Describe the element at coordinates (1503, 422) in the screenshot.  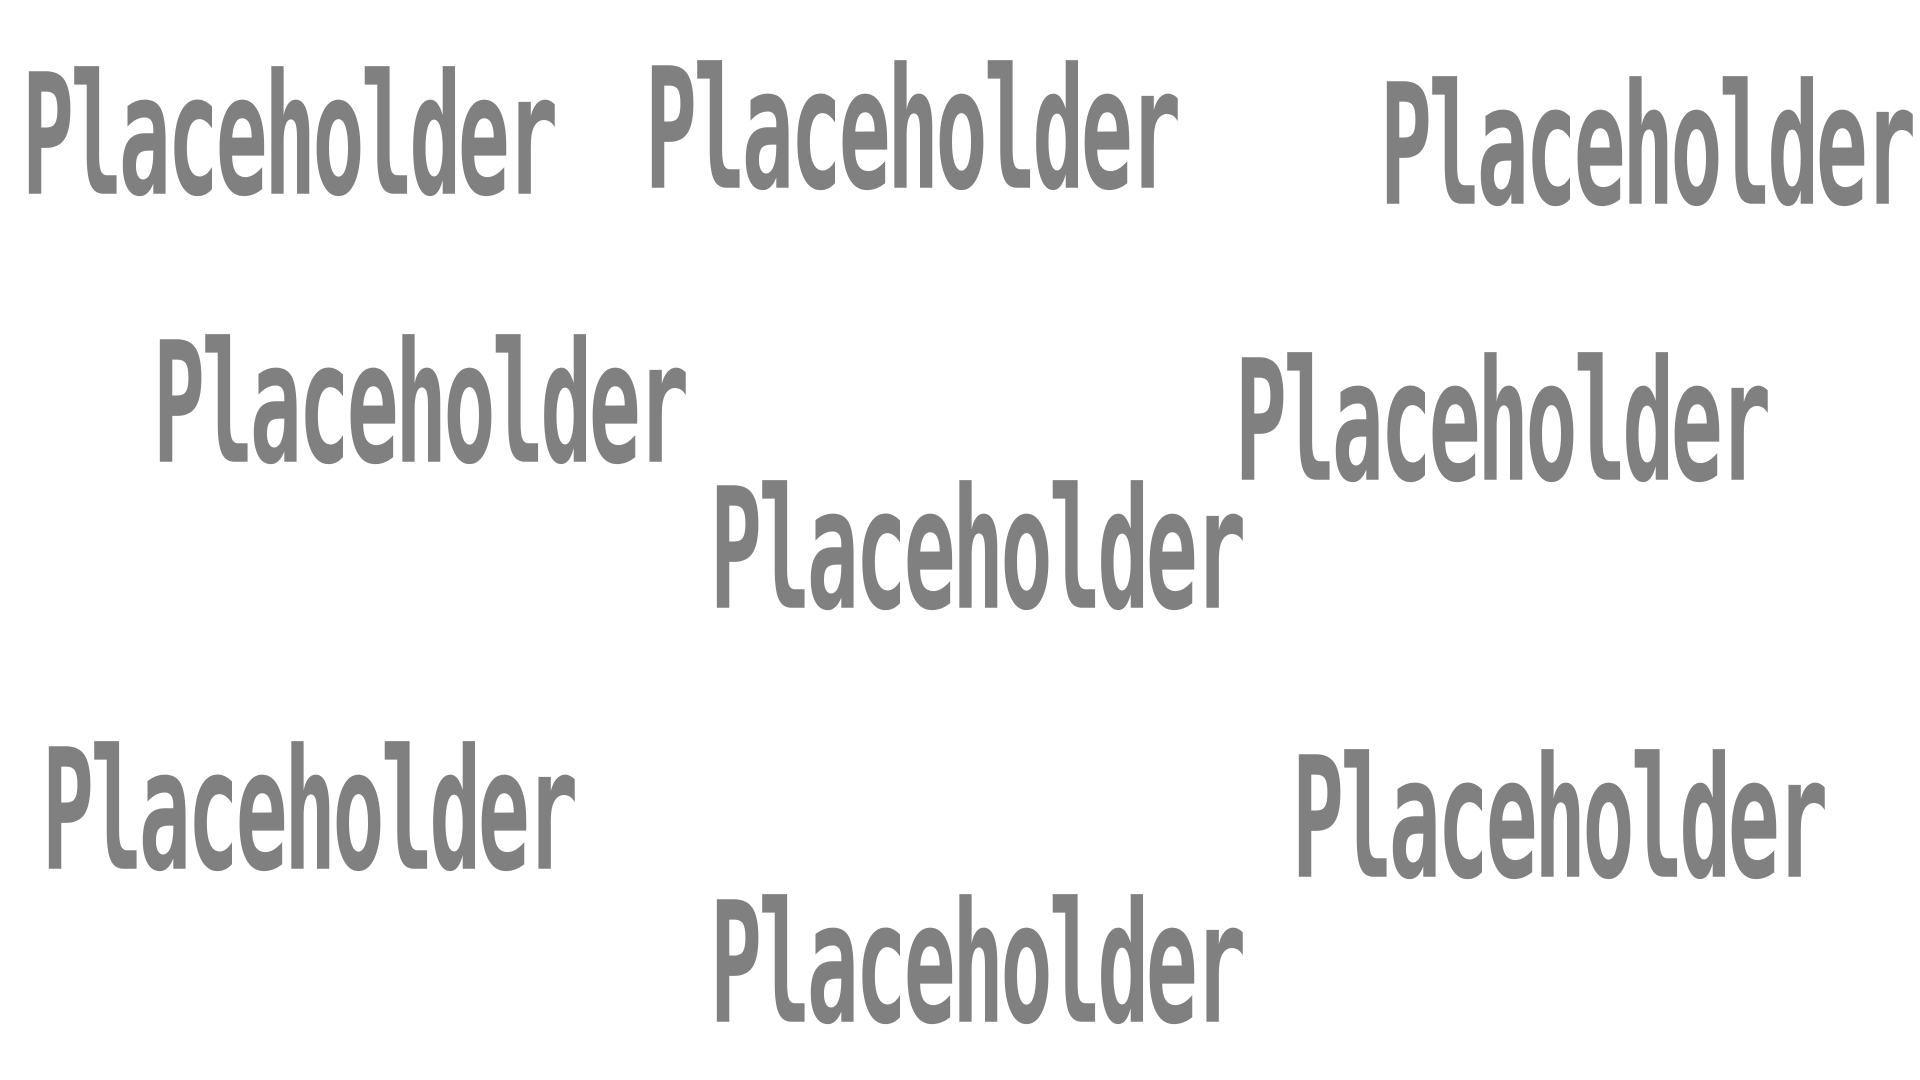
I see `placeholder-text-5: Placeholder` at that location.